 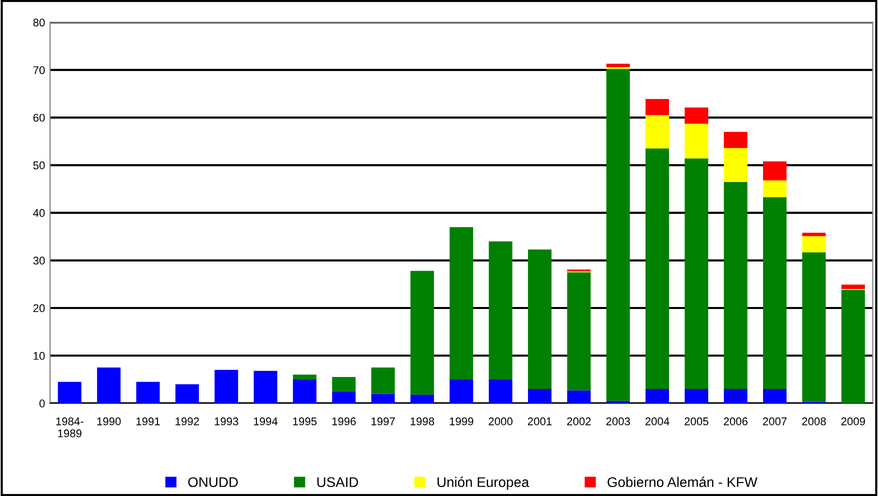 What do you see at coordinates (344, 421) in the screenshot?
I see `x-tick-label: 1996` at bounding box center [344, 421].